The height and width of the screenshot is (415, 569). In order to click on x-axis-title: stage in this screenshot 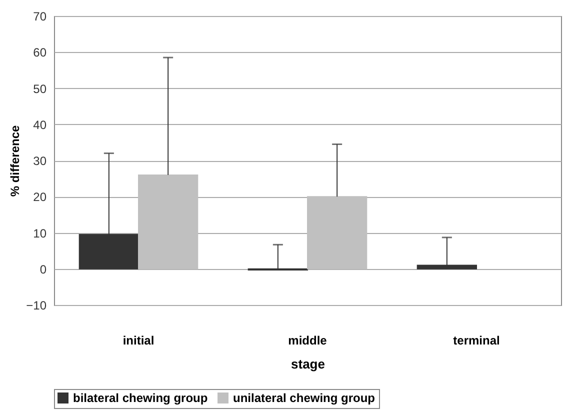, I will do `click(308, 364)`.